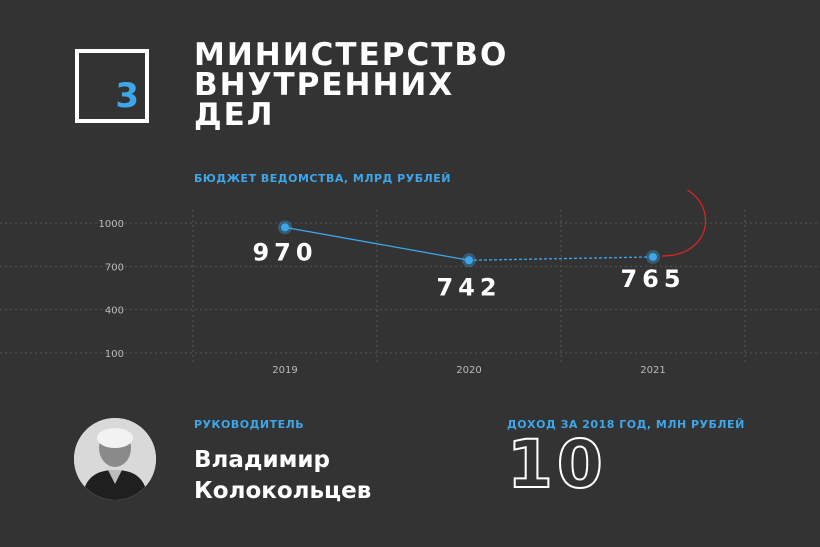 The width and height of the screenshot is (820, 547). I want to click on chart-label: БЮДЖЕТ ВЕДОМСТВА, МЛРД РУБЛЕЙ, so click(322, 178).